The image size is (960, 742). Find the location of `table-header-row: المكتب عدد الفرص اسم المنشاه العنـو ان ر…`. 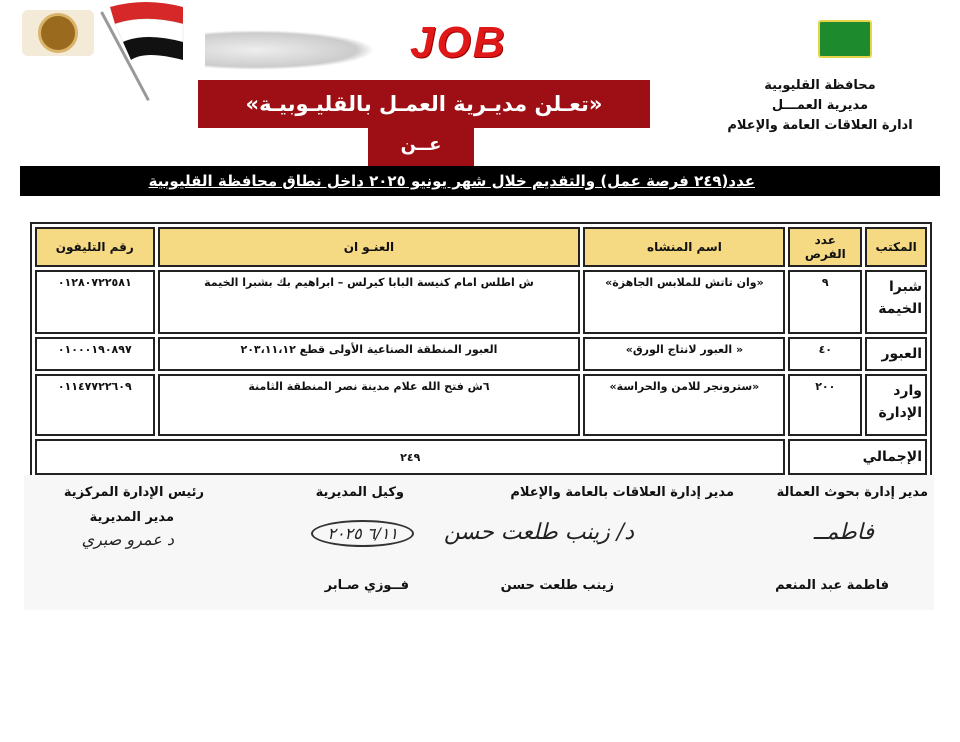

table-header-row: المكتب عدد الفرص اسم المنشاه العنـو ان ر… is located at coordinates (481, 247).